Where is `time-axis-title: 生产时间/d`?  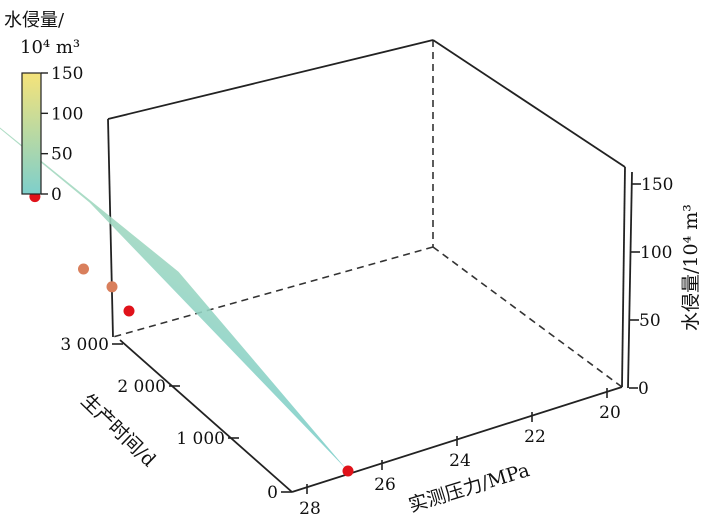
time-axis-title: 生产时间/d is located at coordinates (118, 431).